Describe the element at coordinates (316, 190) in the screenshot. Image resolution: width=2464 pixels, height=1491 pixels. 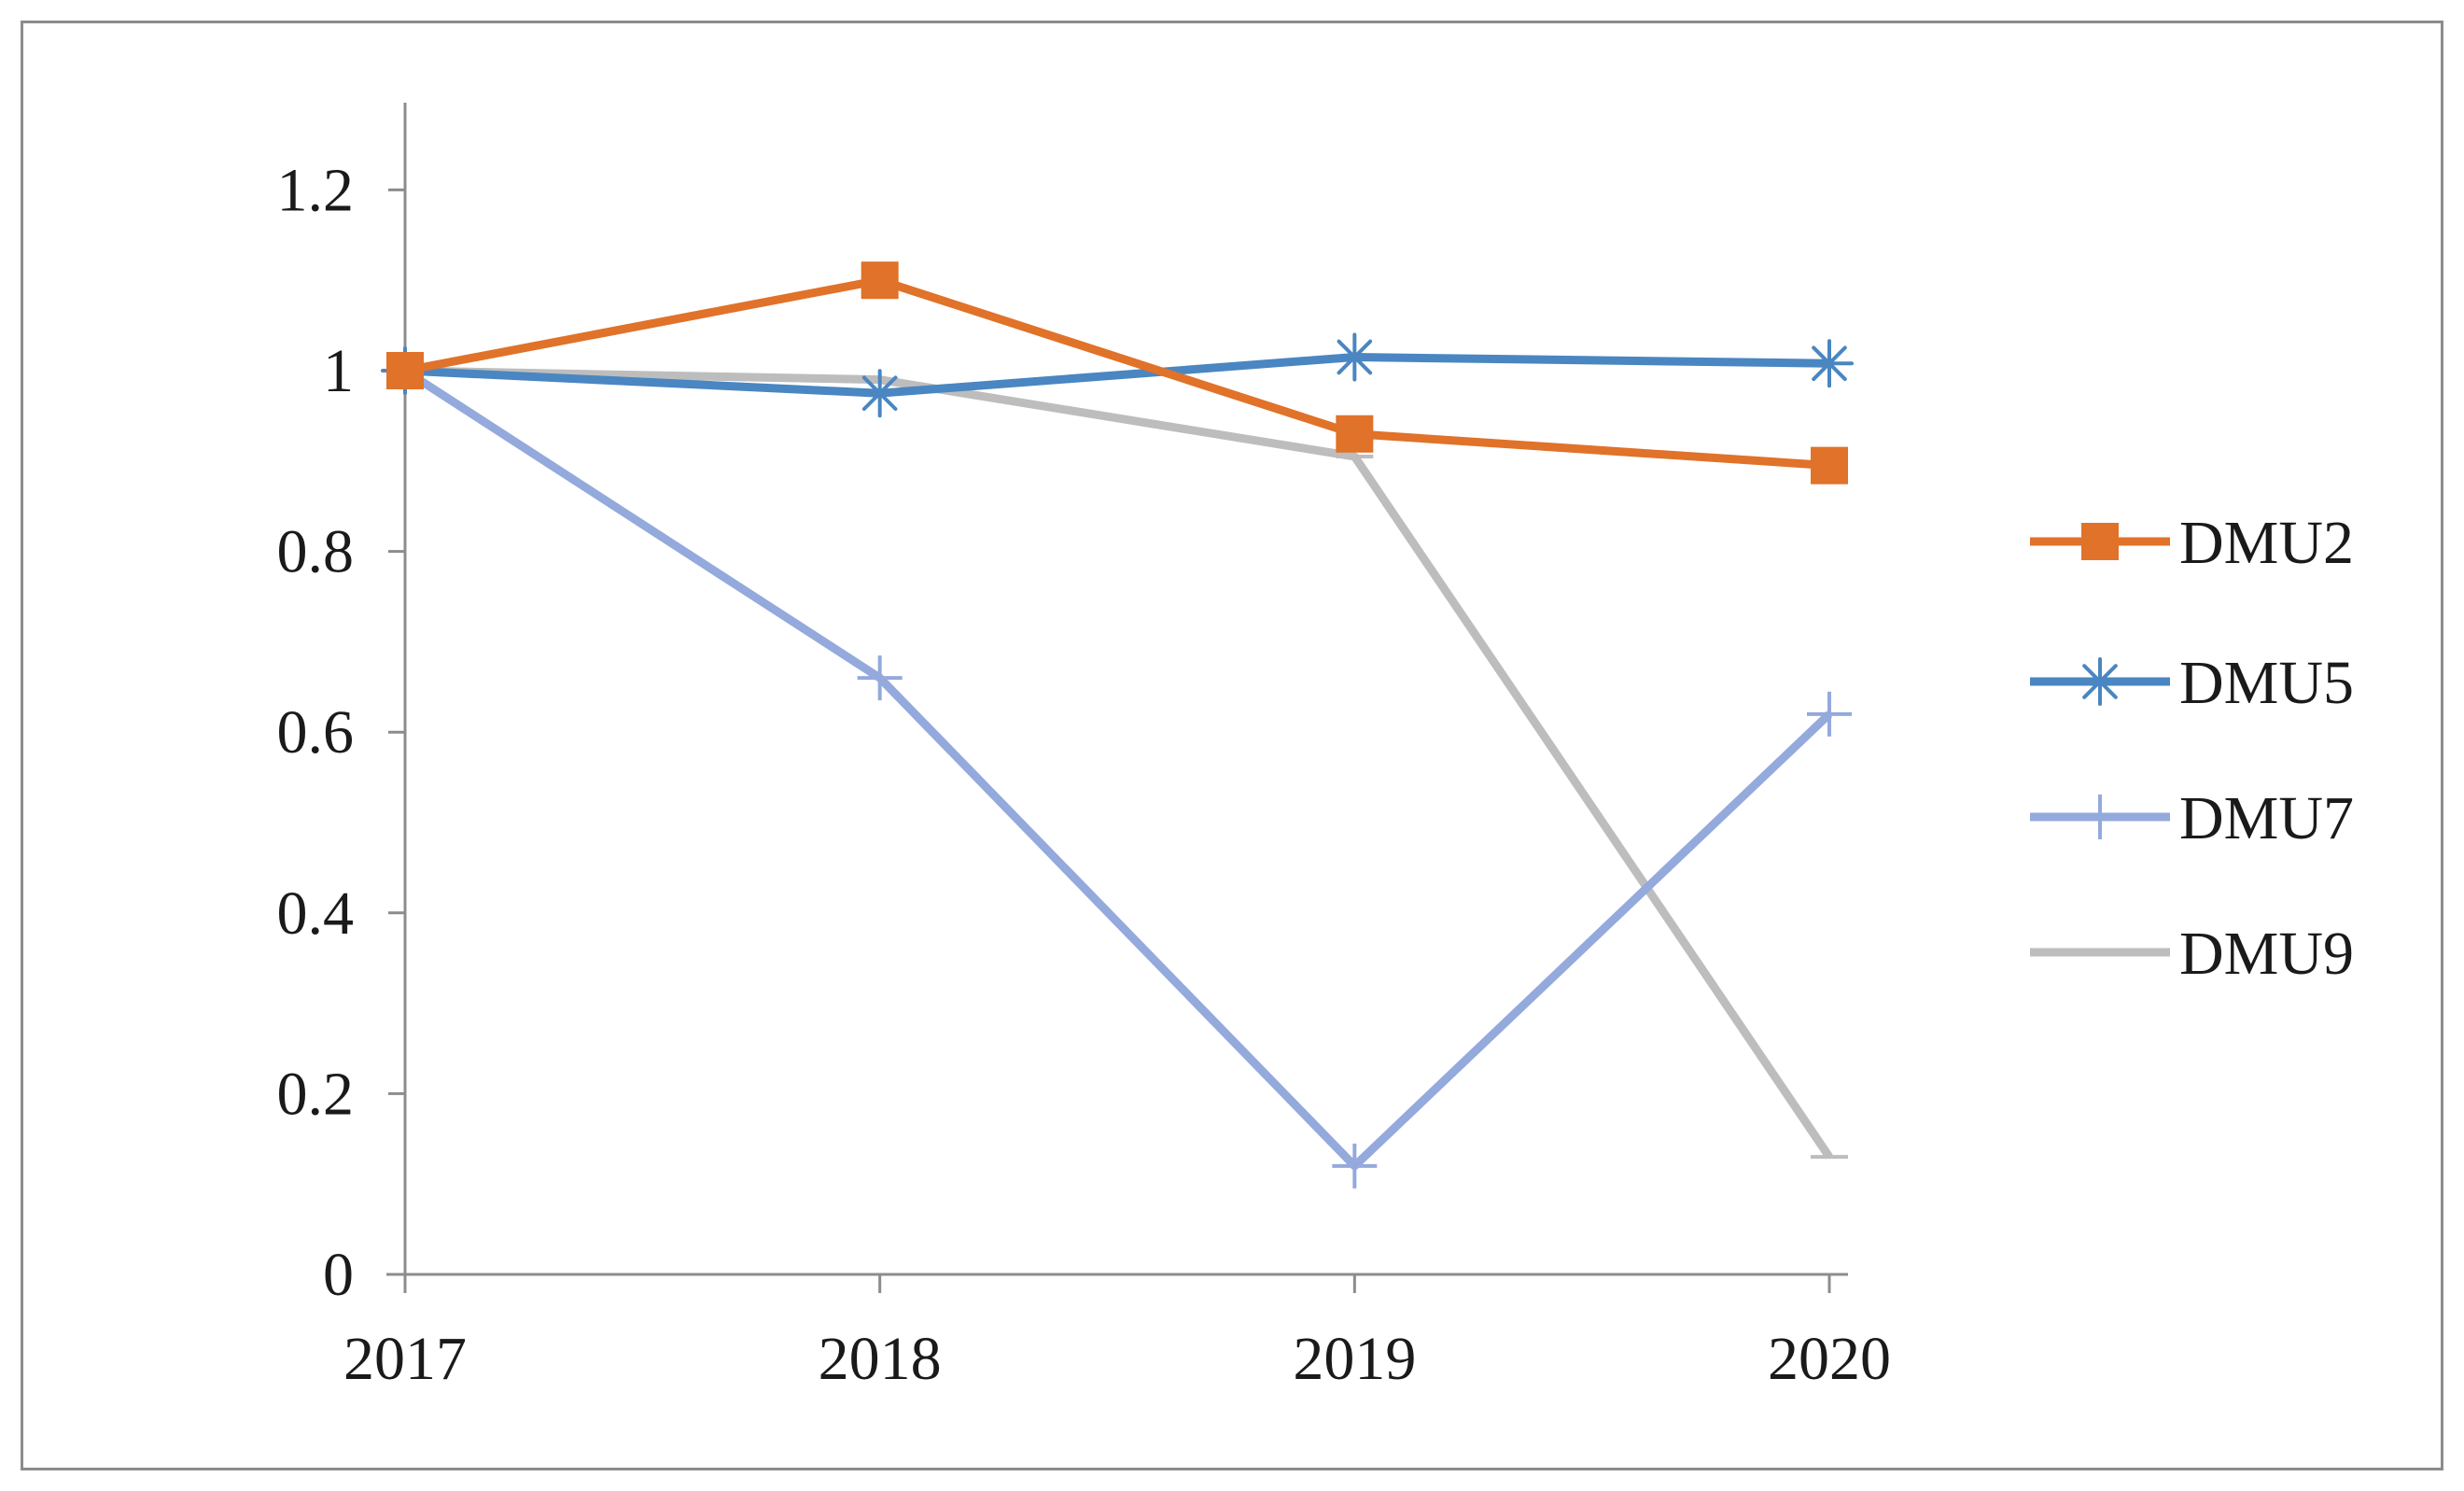
I see `y-tick-label: 1.2` at that location.